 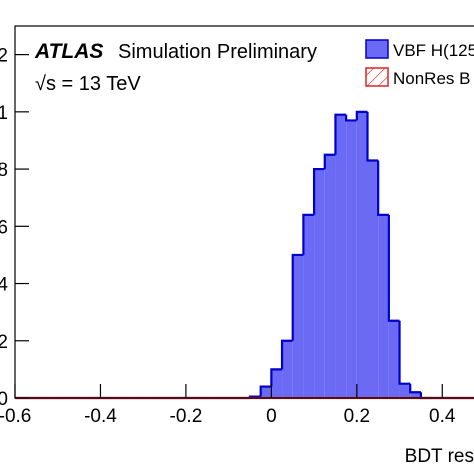 I want to click on x-tick-label: -0.2, so click(x=186, y=416).